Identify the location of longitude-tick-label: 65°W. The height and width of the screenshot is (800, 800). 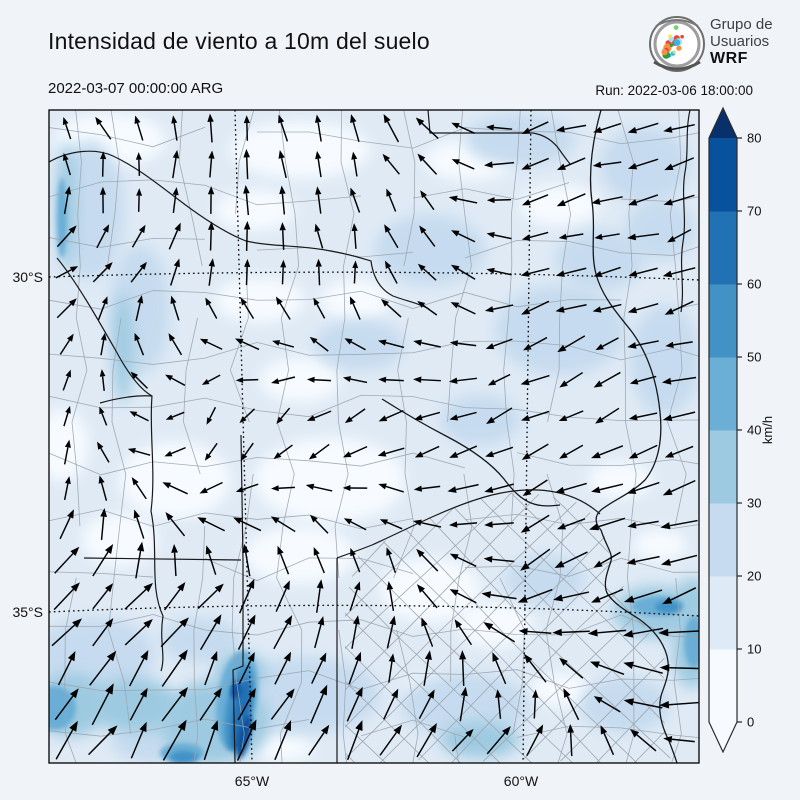
(252, 781).